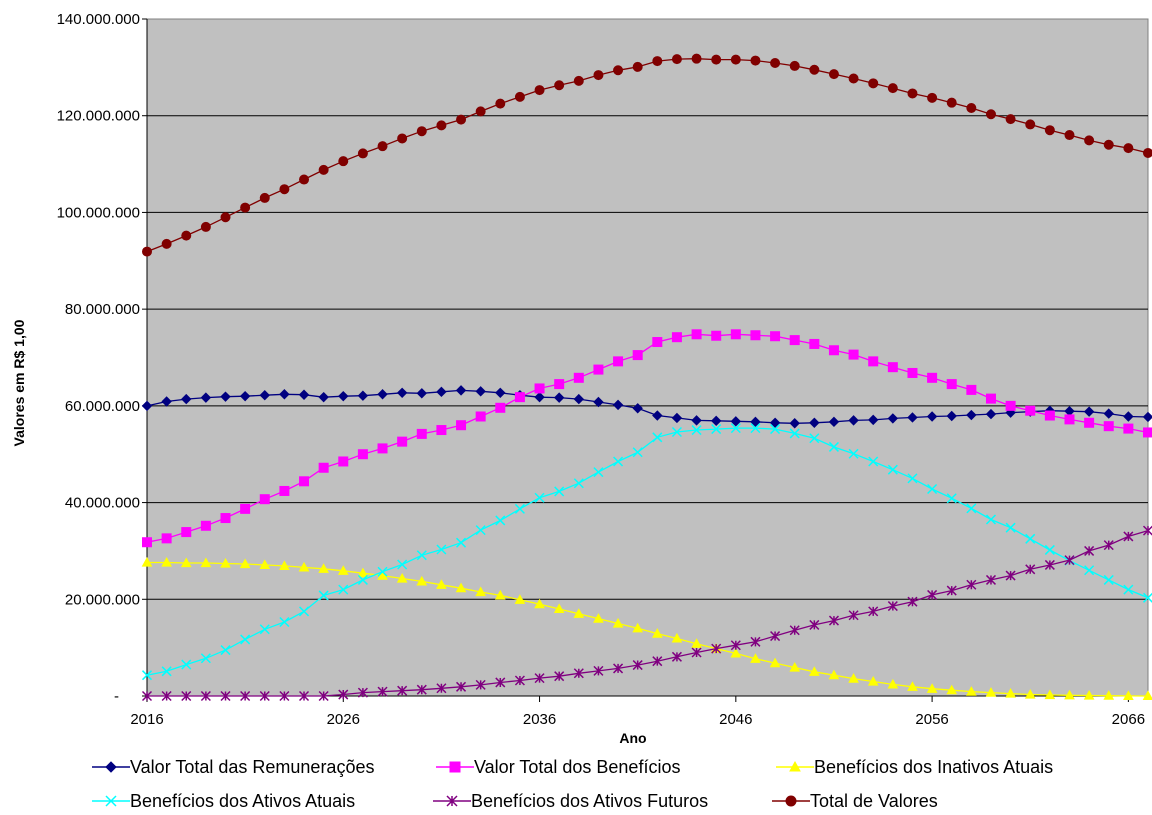  I want to click on y-axis-title: Valores em R$ 1,00, so click(19, 382).